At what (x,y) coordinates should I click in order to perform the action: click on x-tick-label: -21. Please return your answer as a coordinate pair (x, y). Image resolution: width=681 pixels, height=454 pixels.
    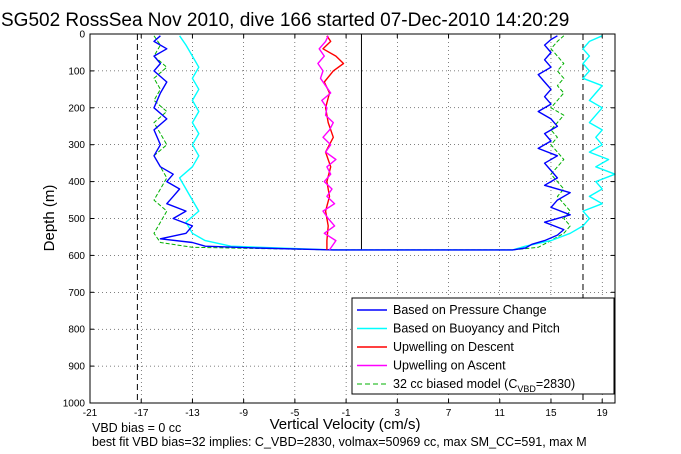
    Looking at the image, I should click on (90, 413).